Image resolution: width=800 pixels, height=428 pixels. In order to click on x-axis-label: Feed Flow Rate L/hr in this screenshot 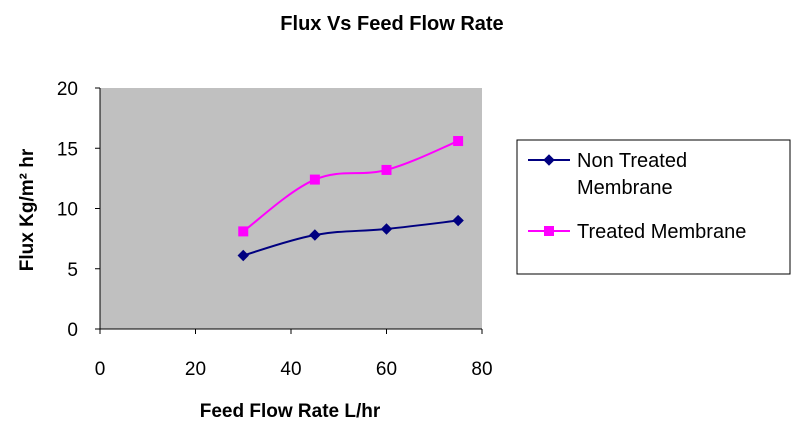, I will do `click(290, 411)`.